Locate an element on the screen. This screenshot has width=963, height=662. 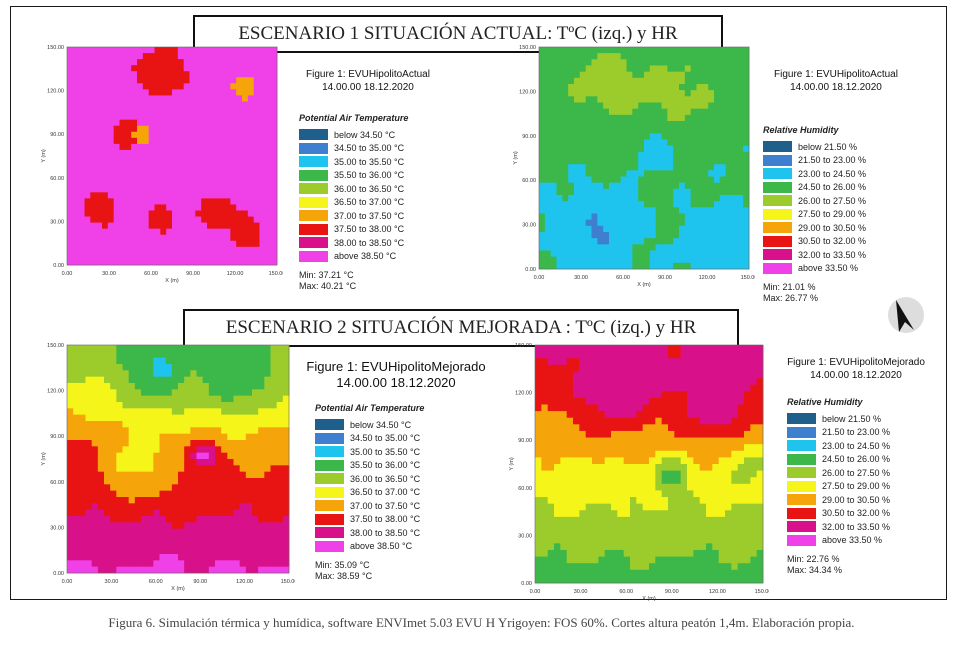
legend-label: 35.00 to 35.50 °C is located at coordinates (369, 161).